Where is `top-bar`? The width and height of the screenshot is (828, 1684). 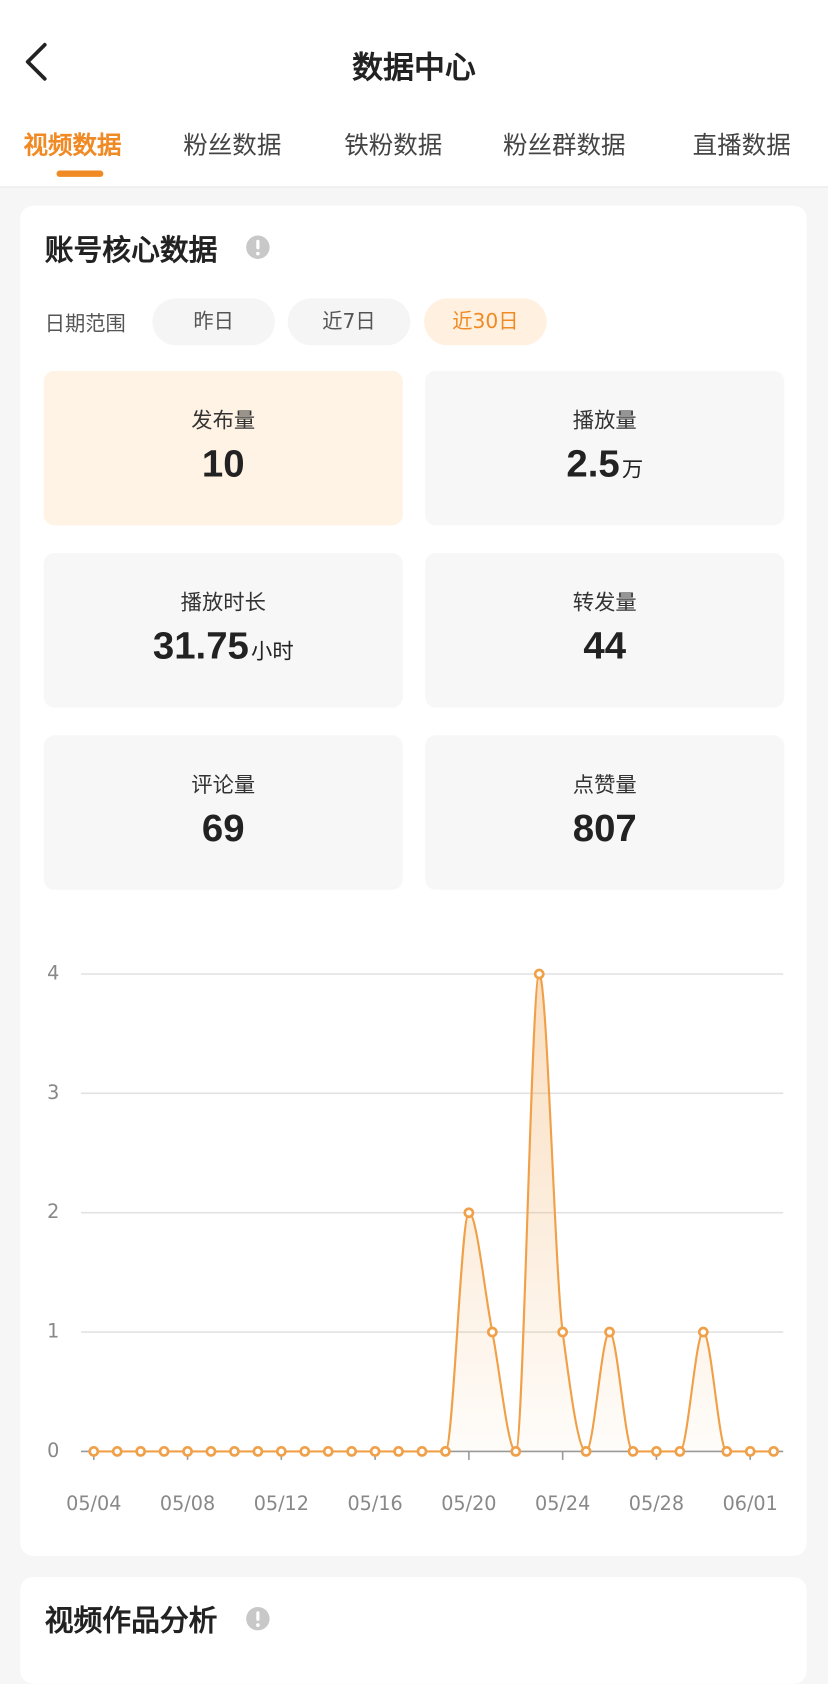 top-bar is located at coordinates (414, 94).